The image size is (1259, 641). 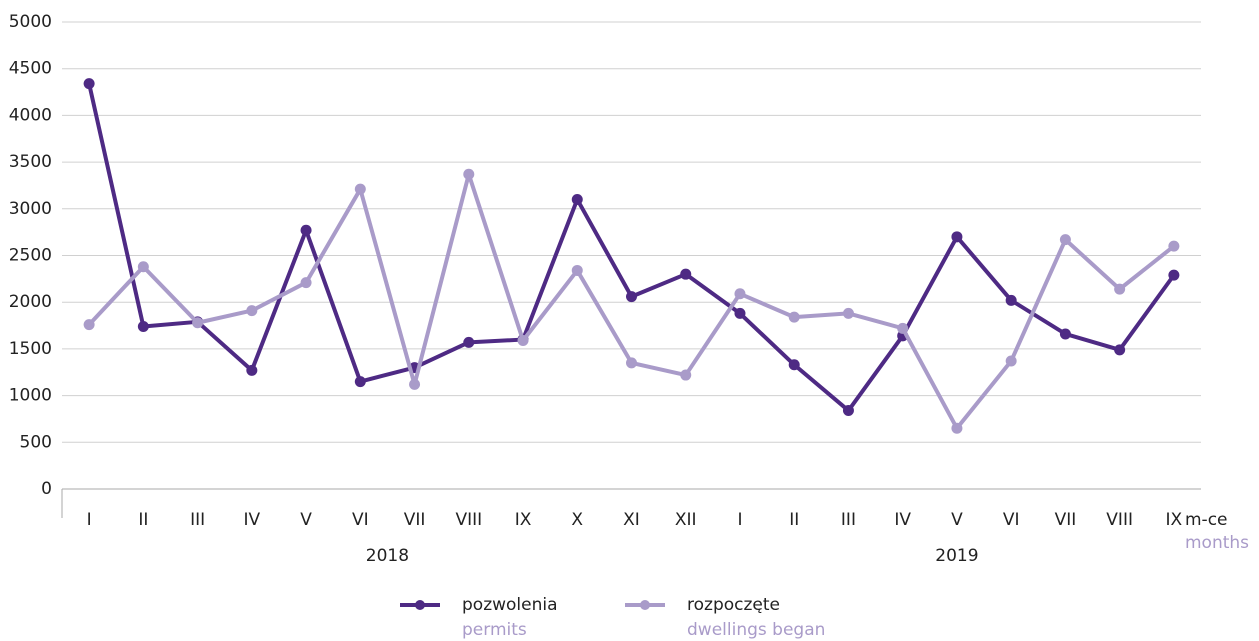 What do you see at coordinates (686, 520) in the screenshot?
I see `x-tick-label: XII` at bounding box center [686, 520].